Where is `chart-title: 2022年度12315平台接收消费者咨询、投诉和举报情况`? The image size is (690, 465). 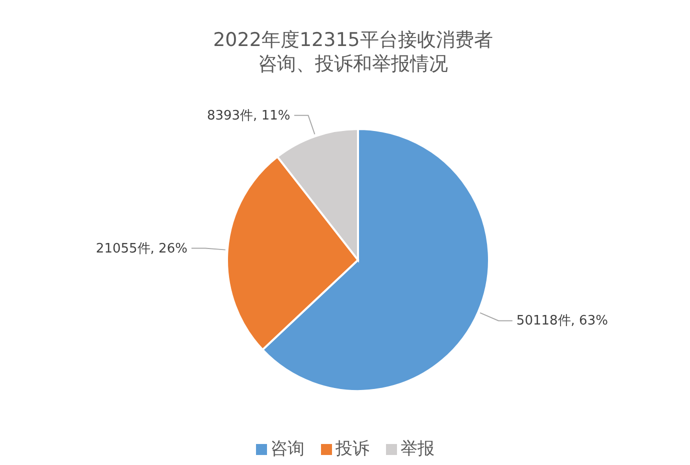 chart-title: 2022年度12315平台接收消费者咨询、投诉和举报情况 is located at coordinates (353, 52).